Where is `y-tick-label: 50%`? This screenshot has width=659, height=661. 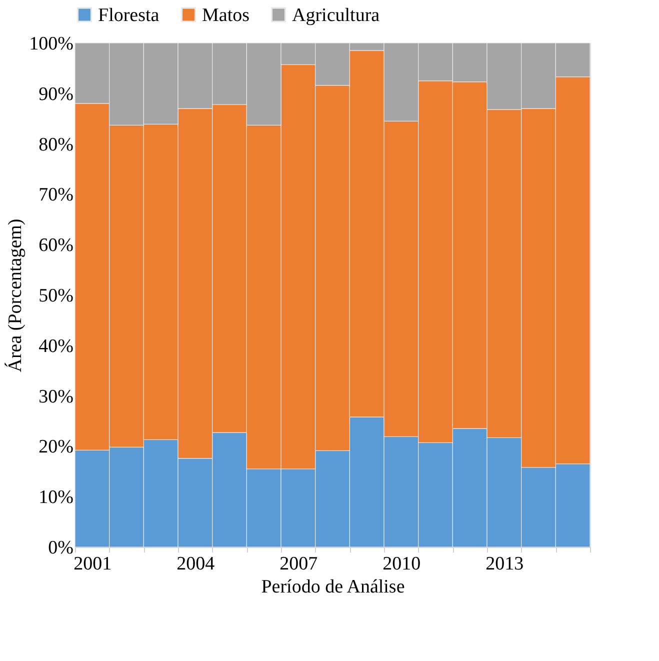 y-tick-label: 50% is located at coordinates (56, 296).